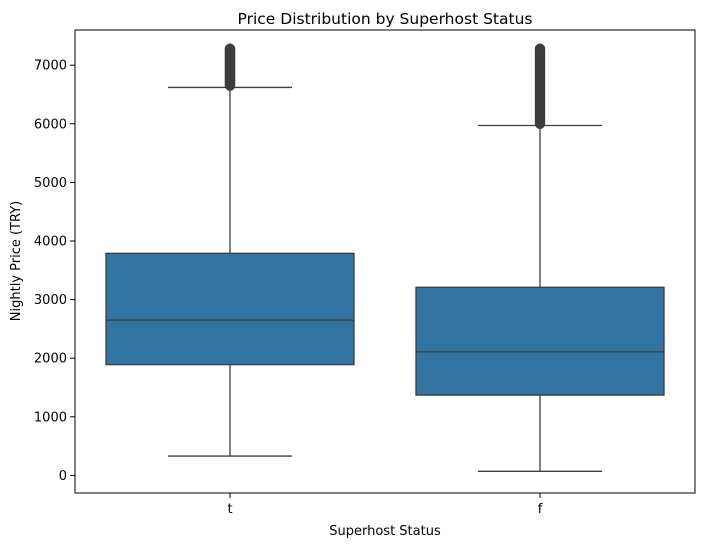 This screenshot has width=704, height=547. What do you see at coordinates (50, 183) in the screenshot?
I see `y-tick-label: 5000` at bounding box center [50, 183].